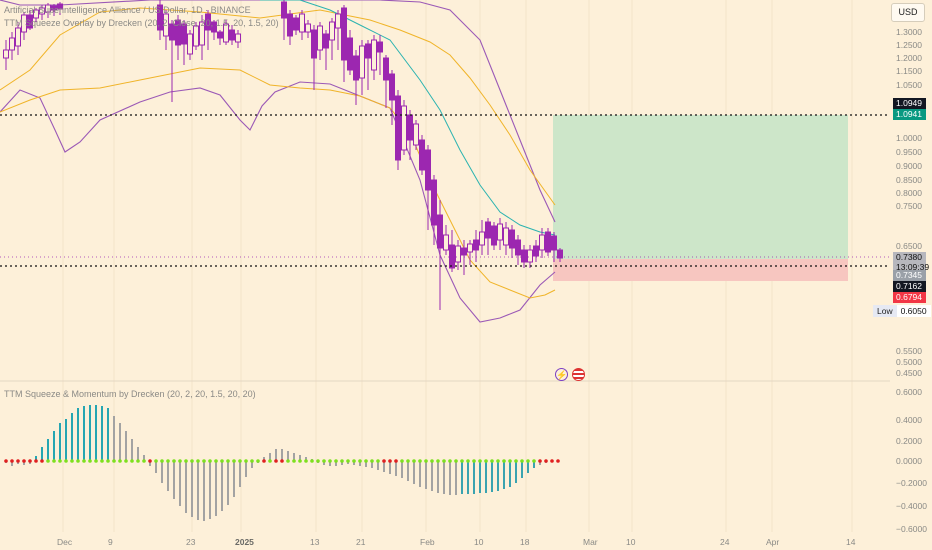  I want to click on exchange-label: BINANCE, so click(230, 10).